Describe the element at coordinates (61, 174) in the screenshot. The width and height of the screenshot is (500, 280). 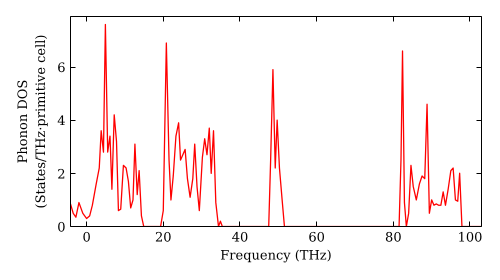
I see `y-tick-label: 2` at that location.